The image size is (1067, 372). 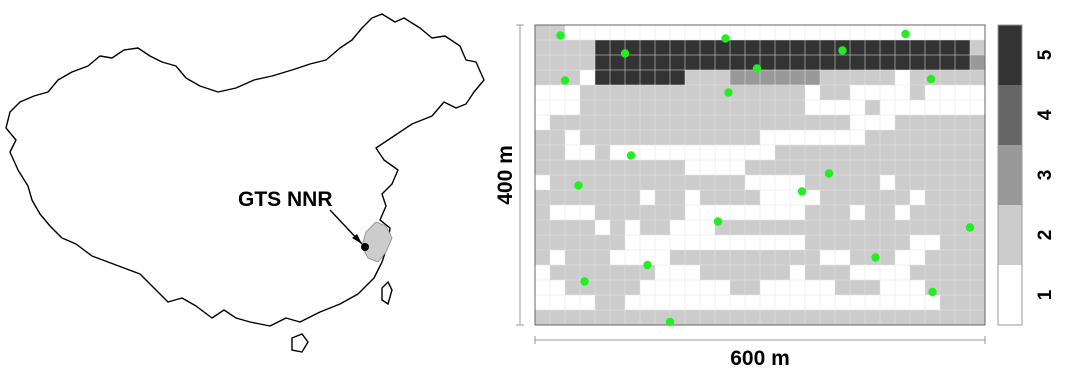 I want to click on legend-label-2: 2, so click(x=1045, y=235).